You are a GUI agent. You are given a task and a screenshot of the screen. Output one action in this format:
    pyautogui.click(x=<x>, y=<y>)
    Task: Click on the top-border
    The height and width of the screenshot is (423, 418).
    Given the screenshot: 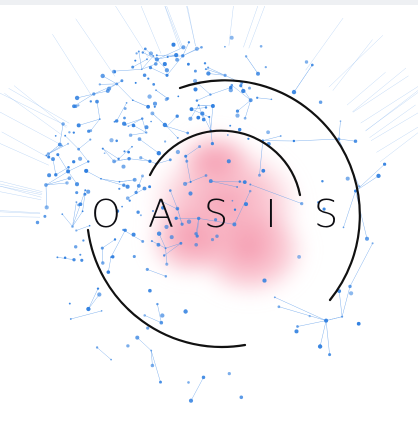 What is the action you would take?
    pyautogui.click(x=209, y=2)
    